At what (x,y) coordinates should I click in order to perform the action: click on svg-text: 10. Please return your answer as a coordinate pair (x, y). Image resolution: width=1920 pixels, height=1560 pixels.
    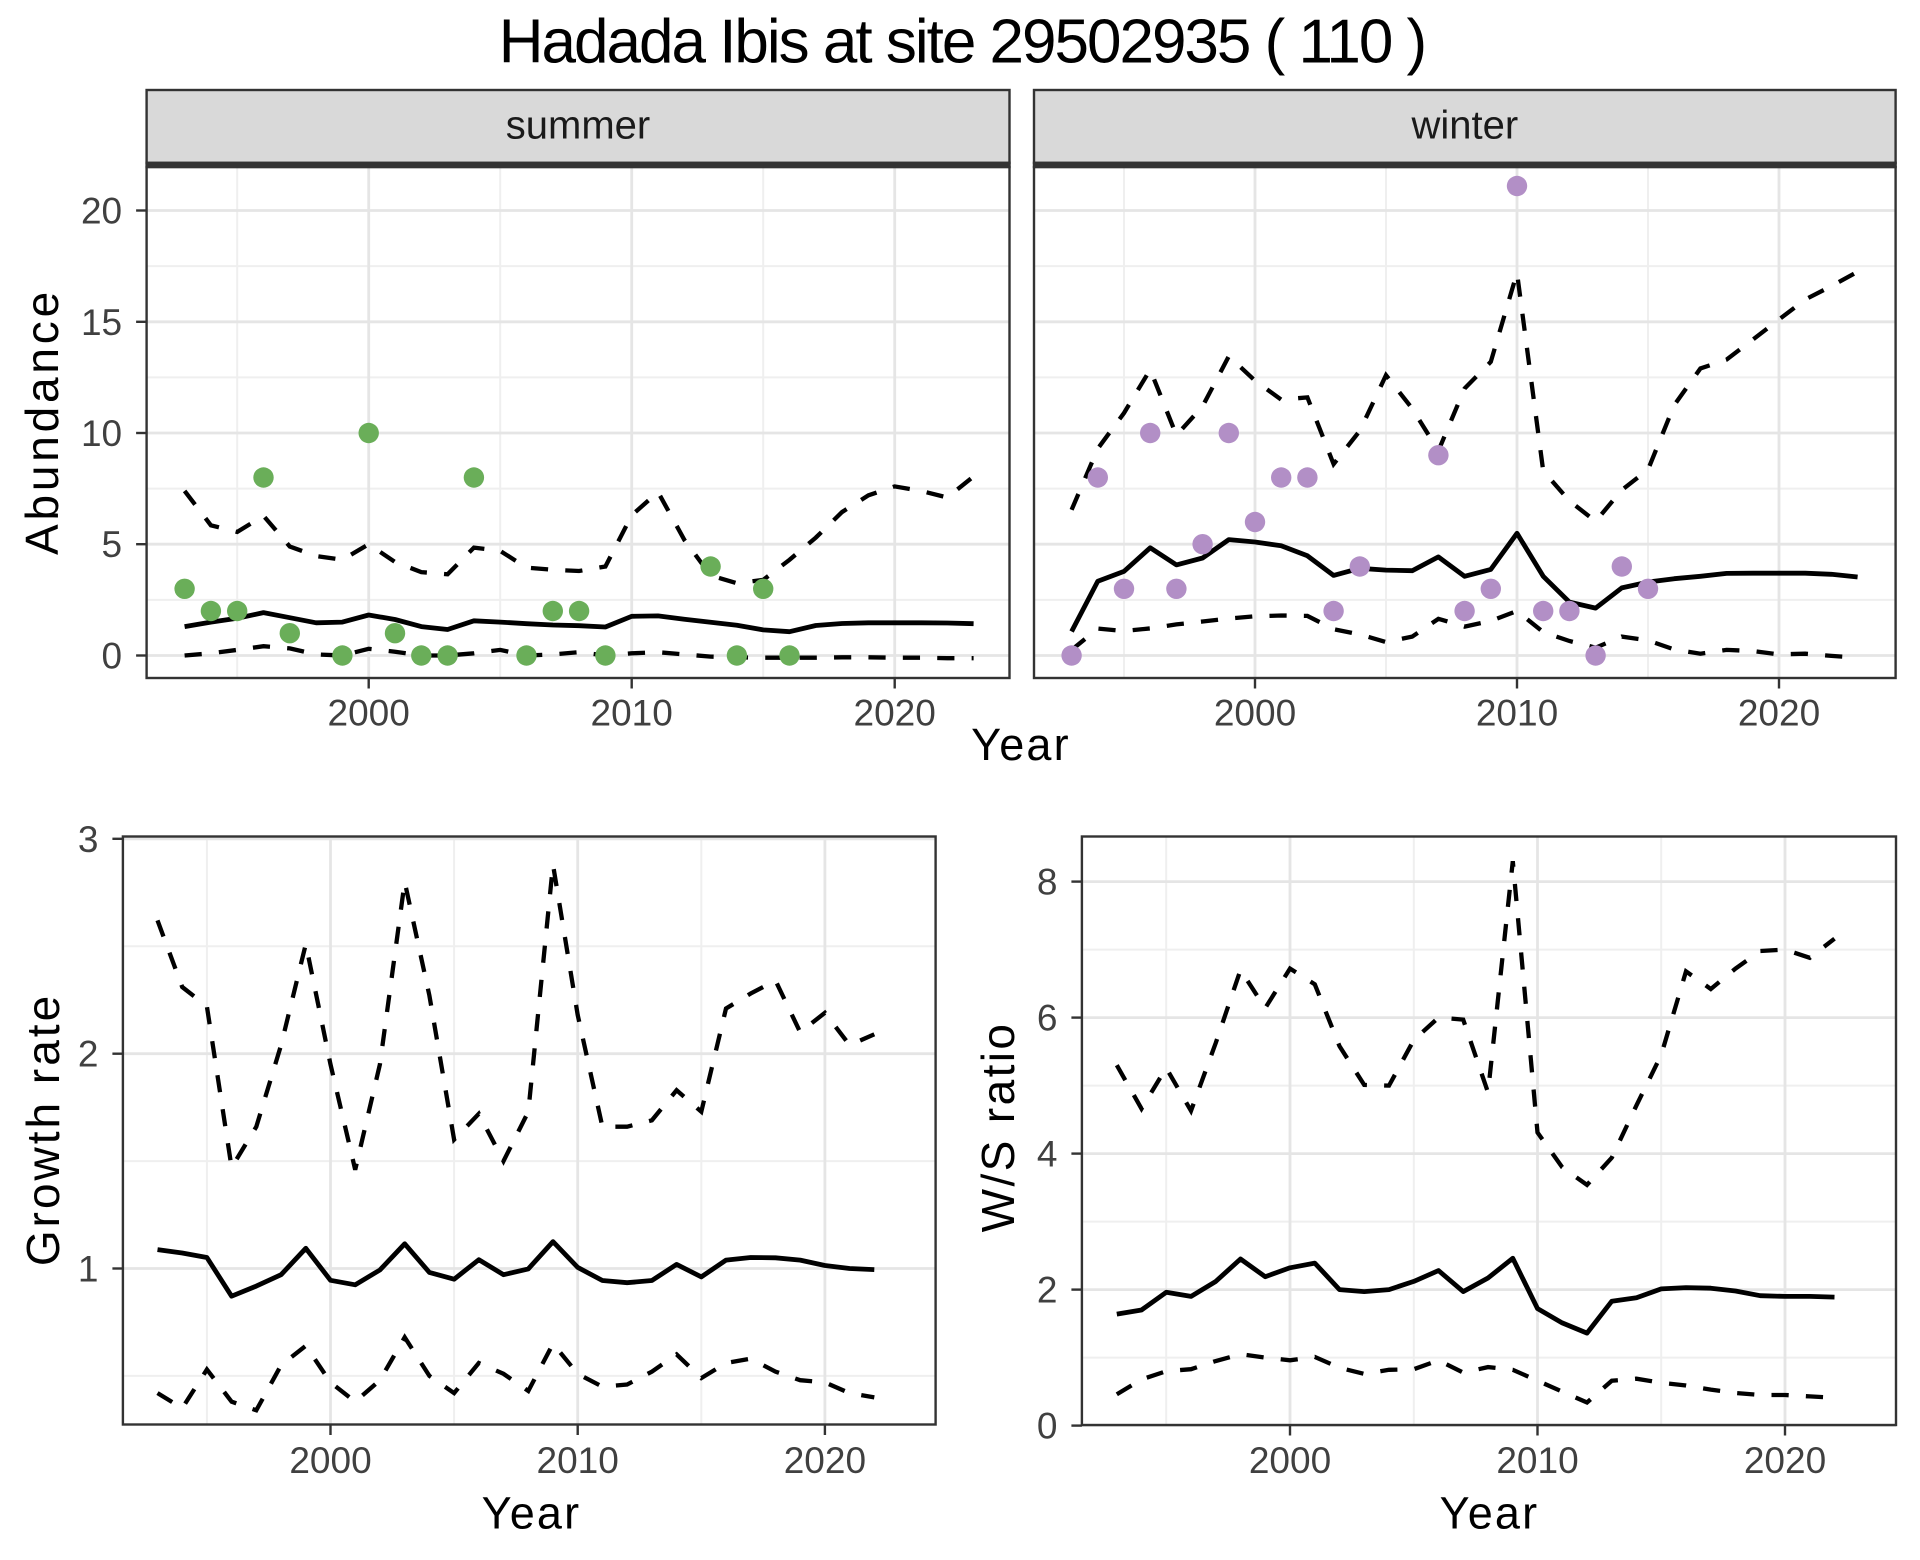
    Looking at the image, I should click on (101, 433).